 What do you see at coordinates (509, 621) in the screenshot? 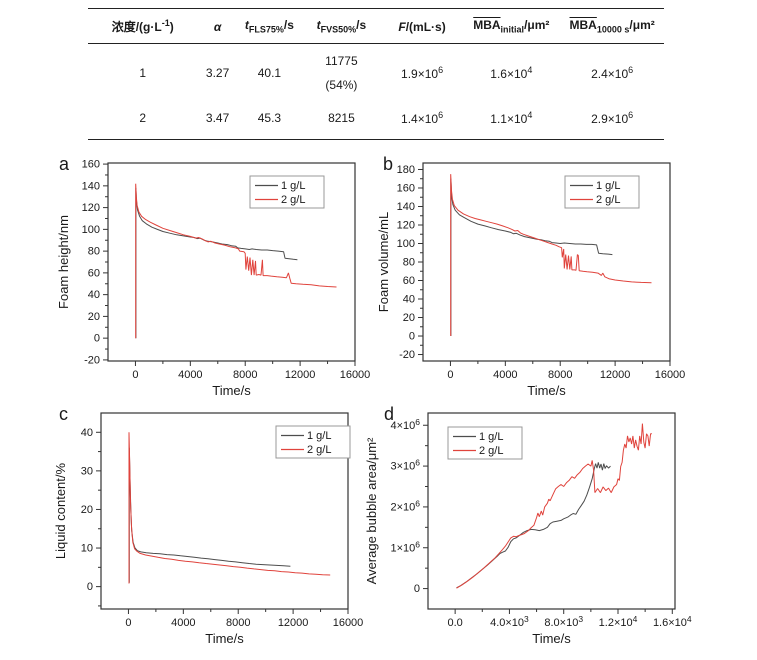
I see `svg-text: 4.0×10³` at bounding box center [509, 621].